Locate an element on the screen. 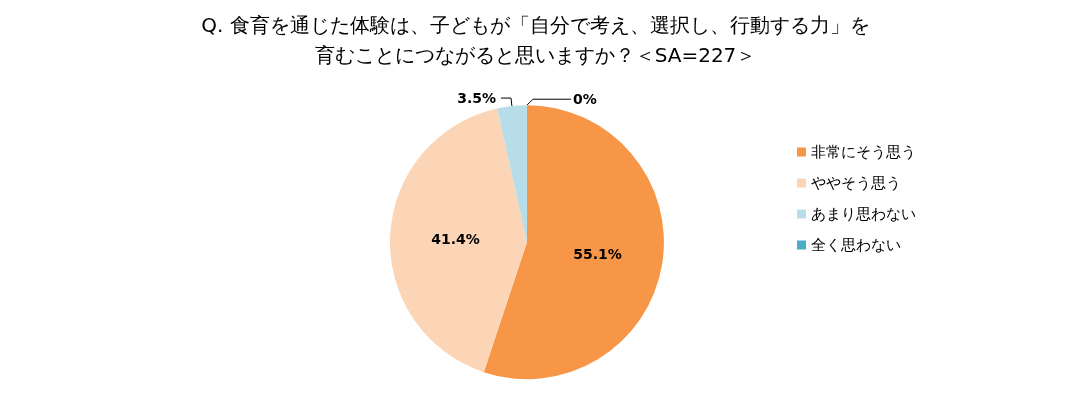 Image resolution: width=1071 pixels, height=397 pixels. data-label: 41.4% is located at coordinates (455, 238).